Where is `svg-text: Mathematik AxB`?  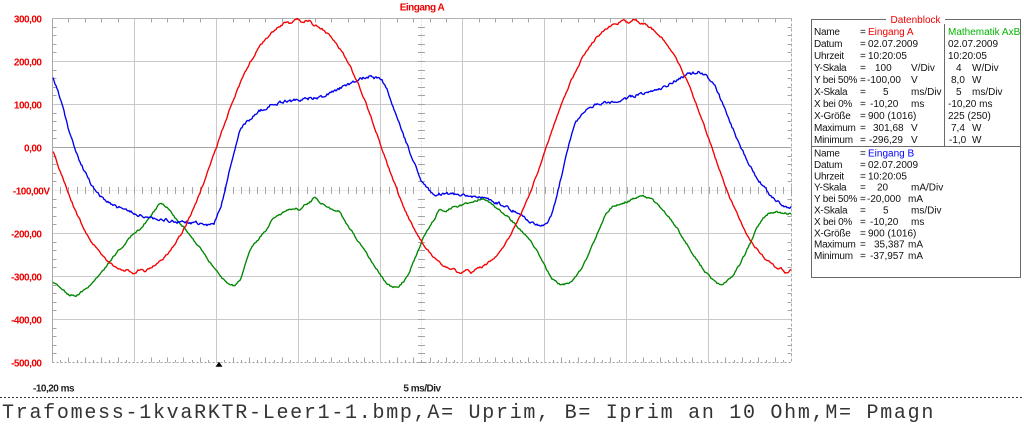
svg-text: Mathematik AxB is located at coordinates (984, 32).